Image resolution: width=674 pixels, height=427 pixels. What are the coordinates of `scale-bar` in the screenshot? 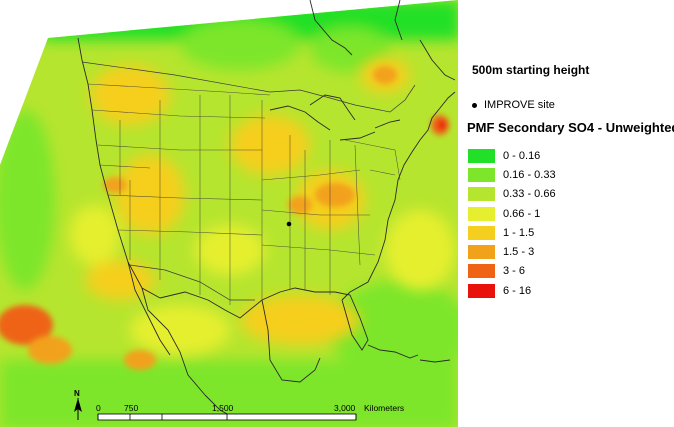 It's located at (227, 417).